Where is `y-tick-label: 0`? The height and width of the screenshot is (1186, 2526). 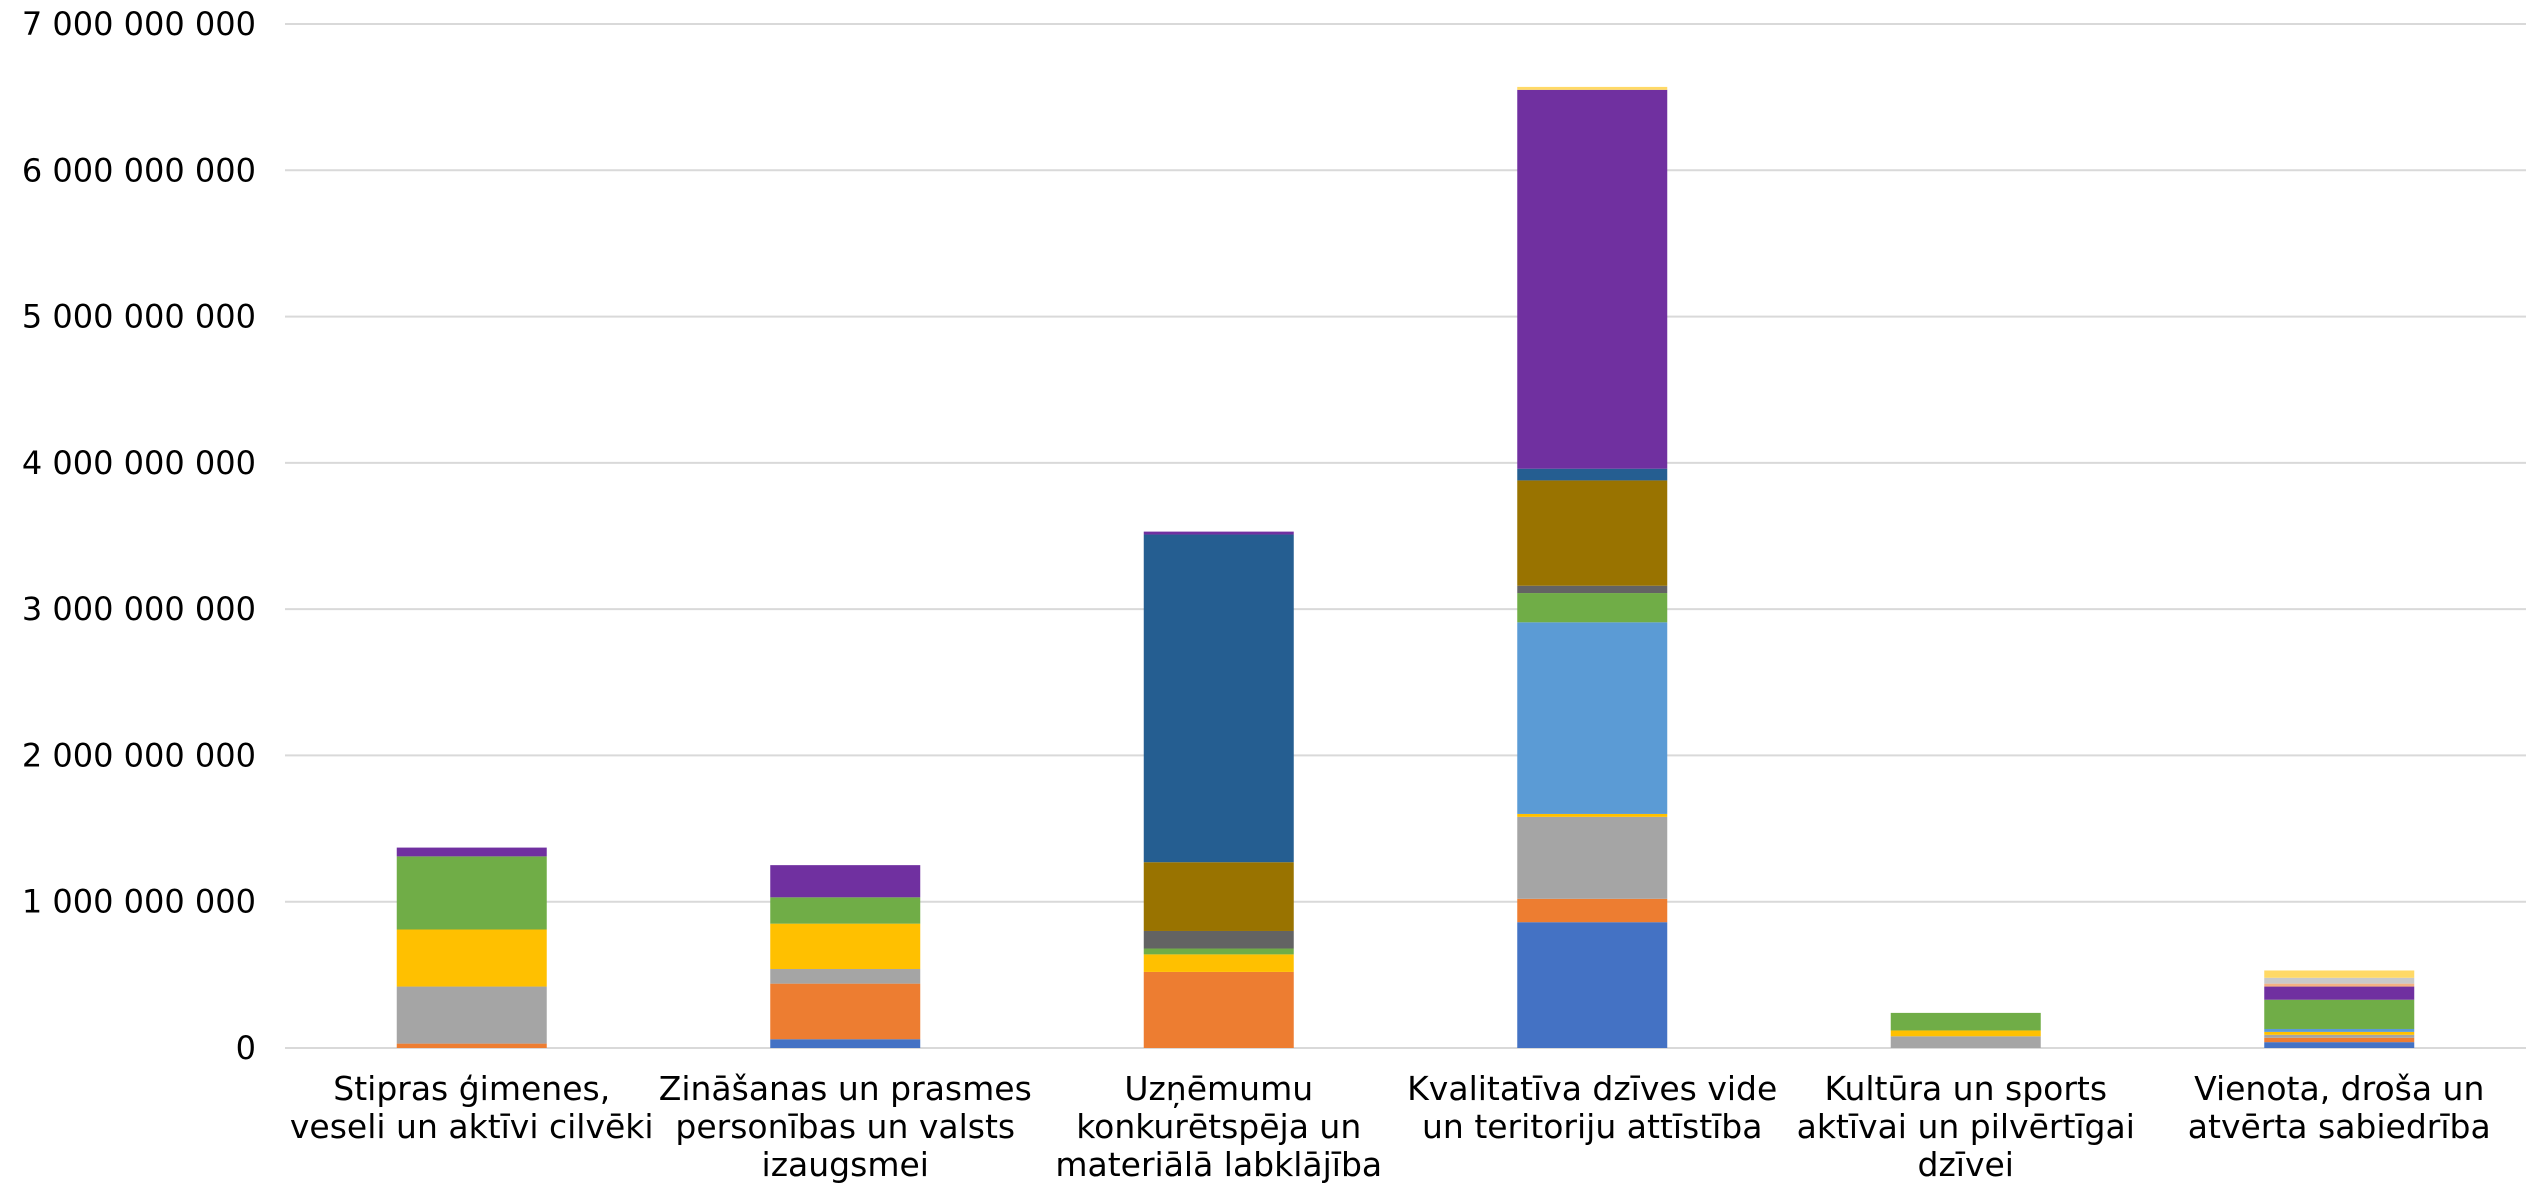 y-tick-label: 0 is located at coordinates (246, 1048).